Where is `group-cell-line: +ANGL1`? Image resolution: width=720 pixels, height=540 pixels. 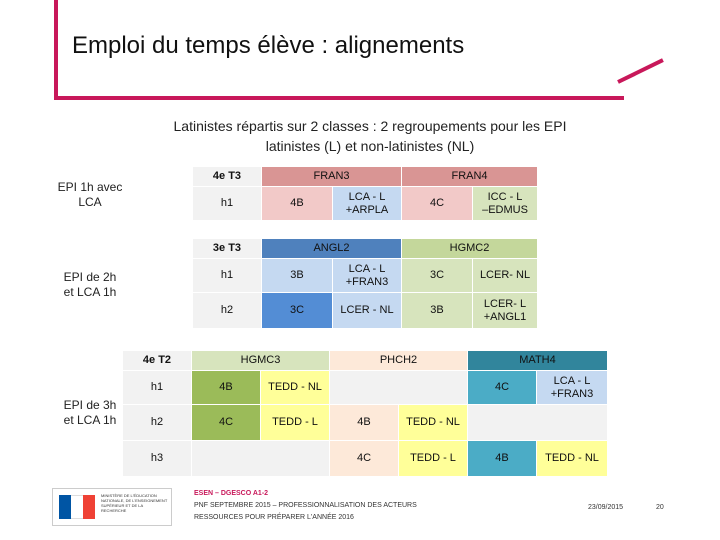 group-cell-line: +ANGL1 is located at coordinates (505, 316).